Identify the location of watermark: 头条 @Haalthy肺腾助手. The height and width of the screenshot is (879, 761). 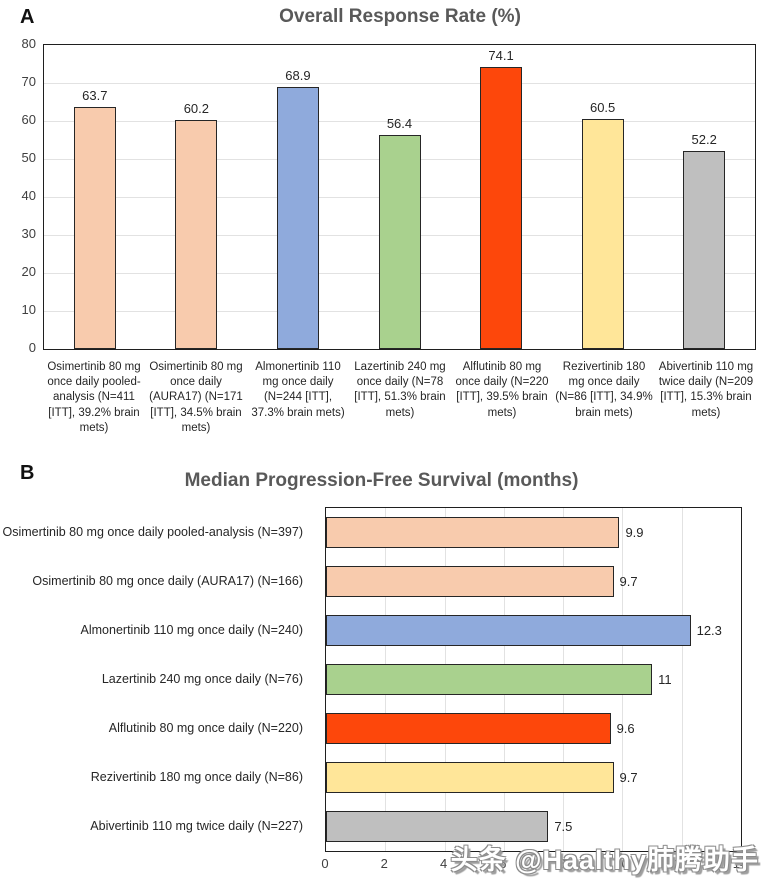
(604, 860).